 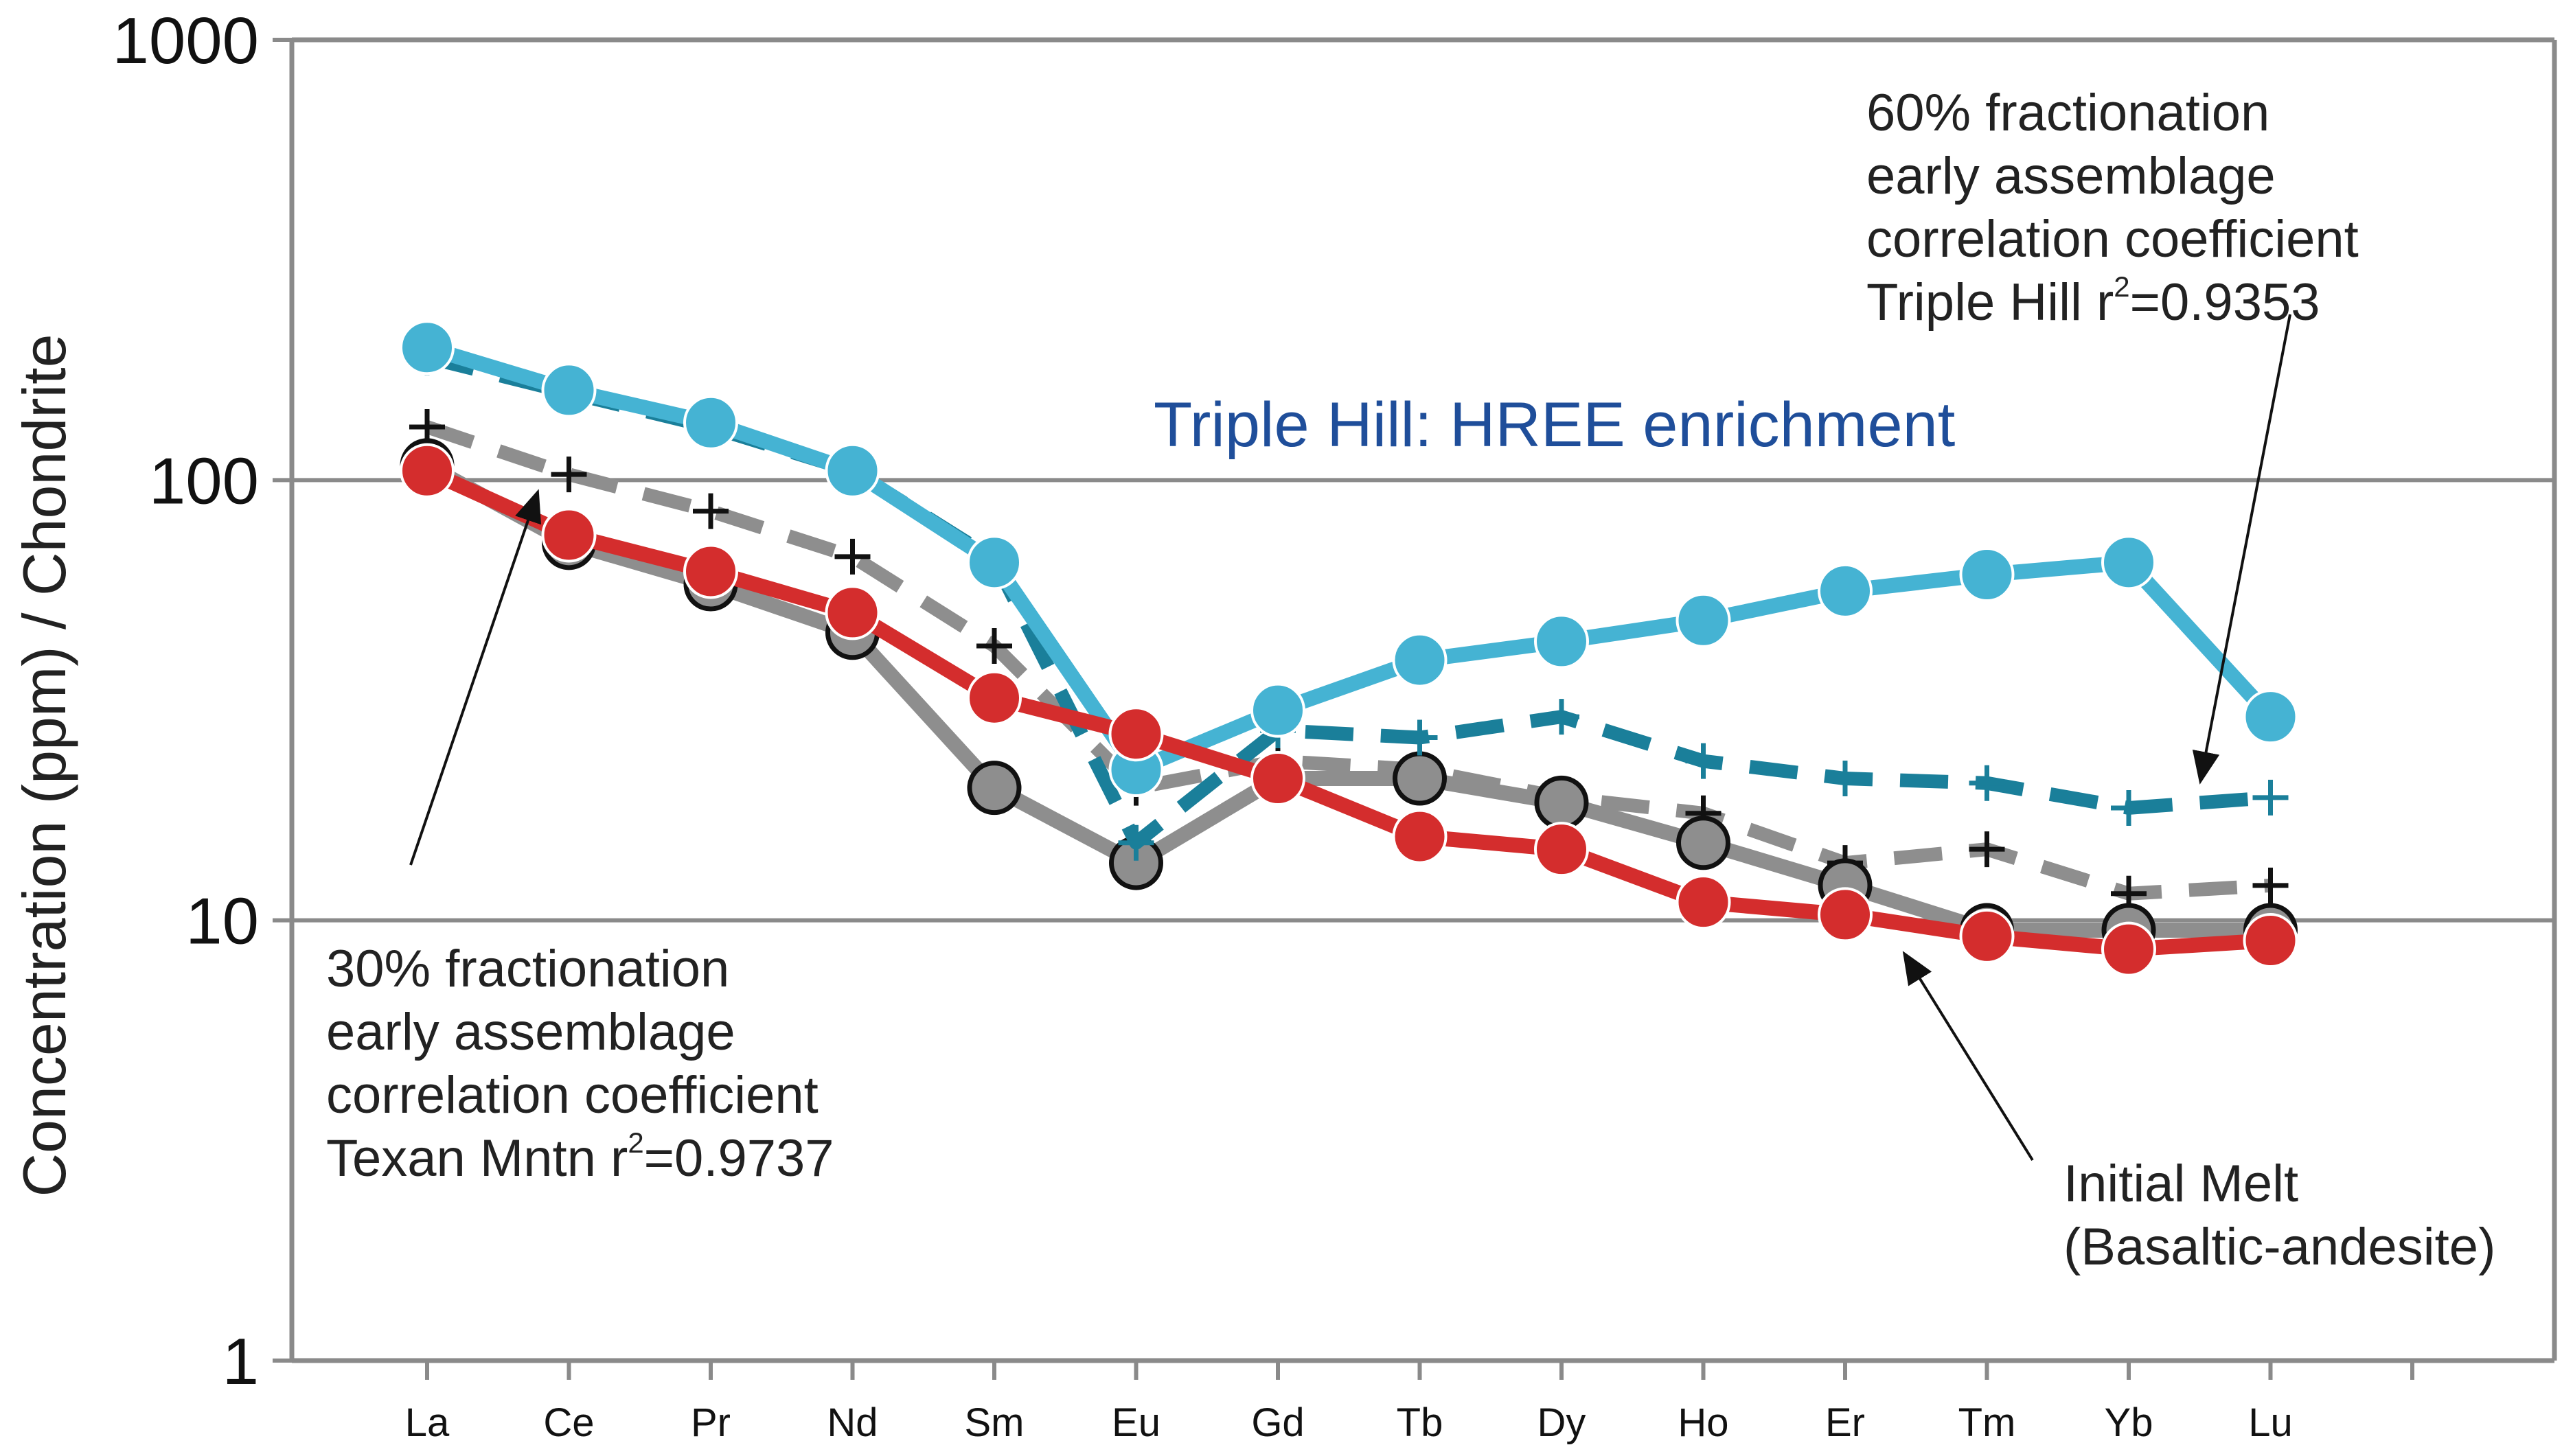 What do you see at coordinates (1987, 575) in the screenshot?
I see `series-0-point-Tm` at bounding box center [1987, 575].